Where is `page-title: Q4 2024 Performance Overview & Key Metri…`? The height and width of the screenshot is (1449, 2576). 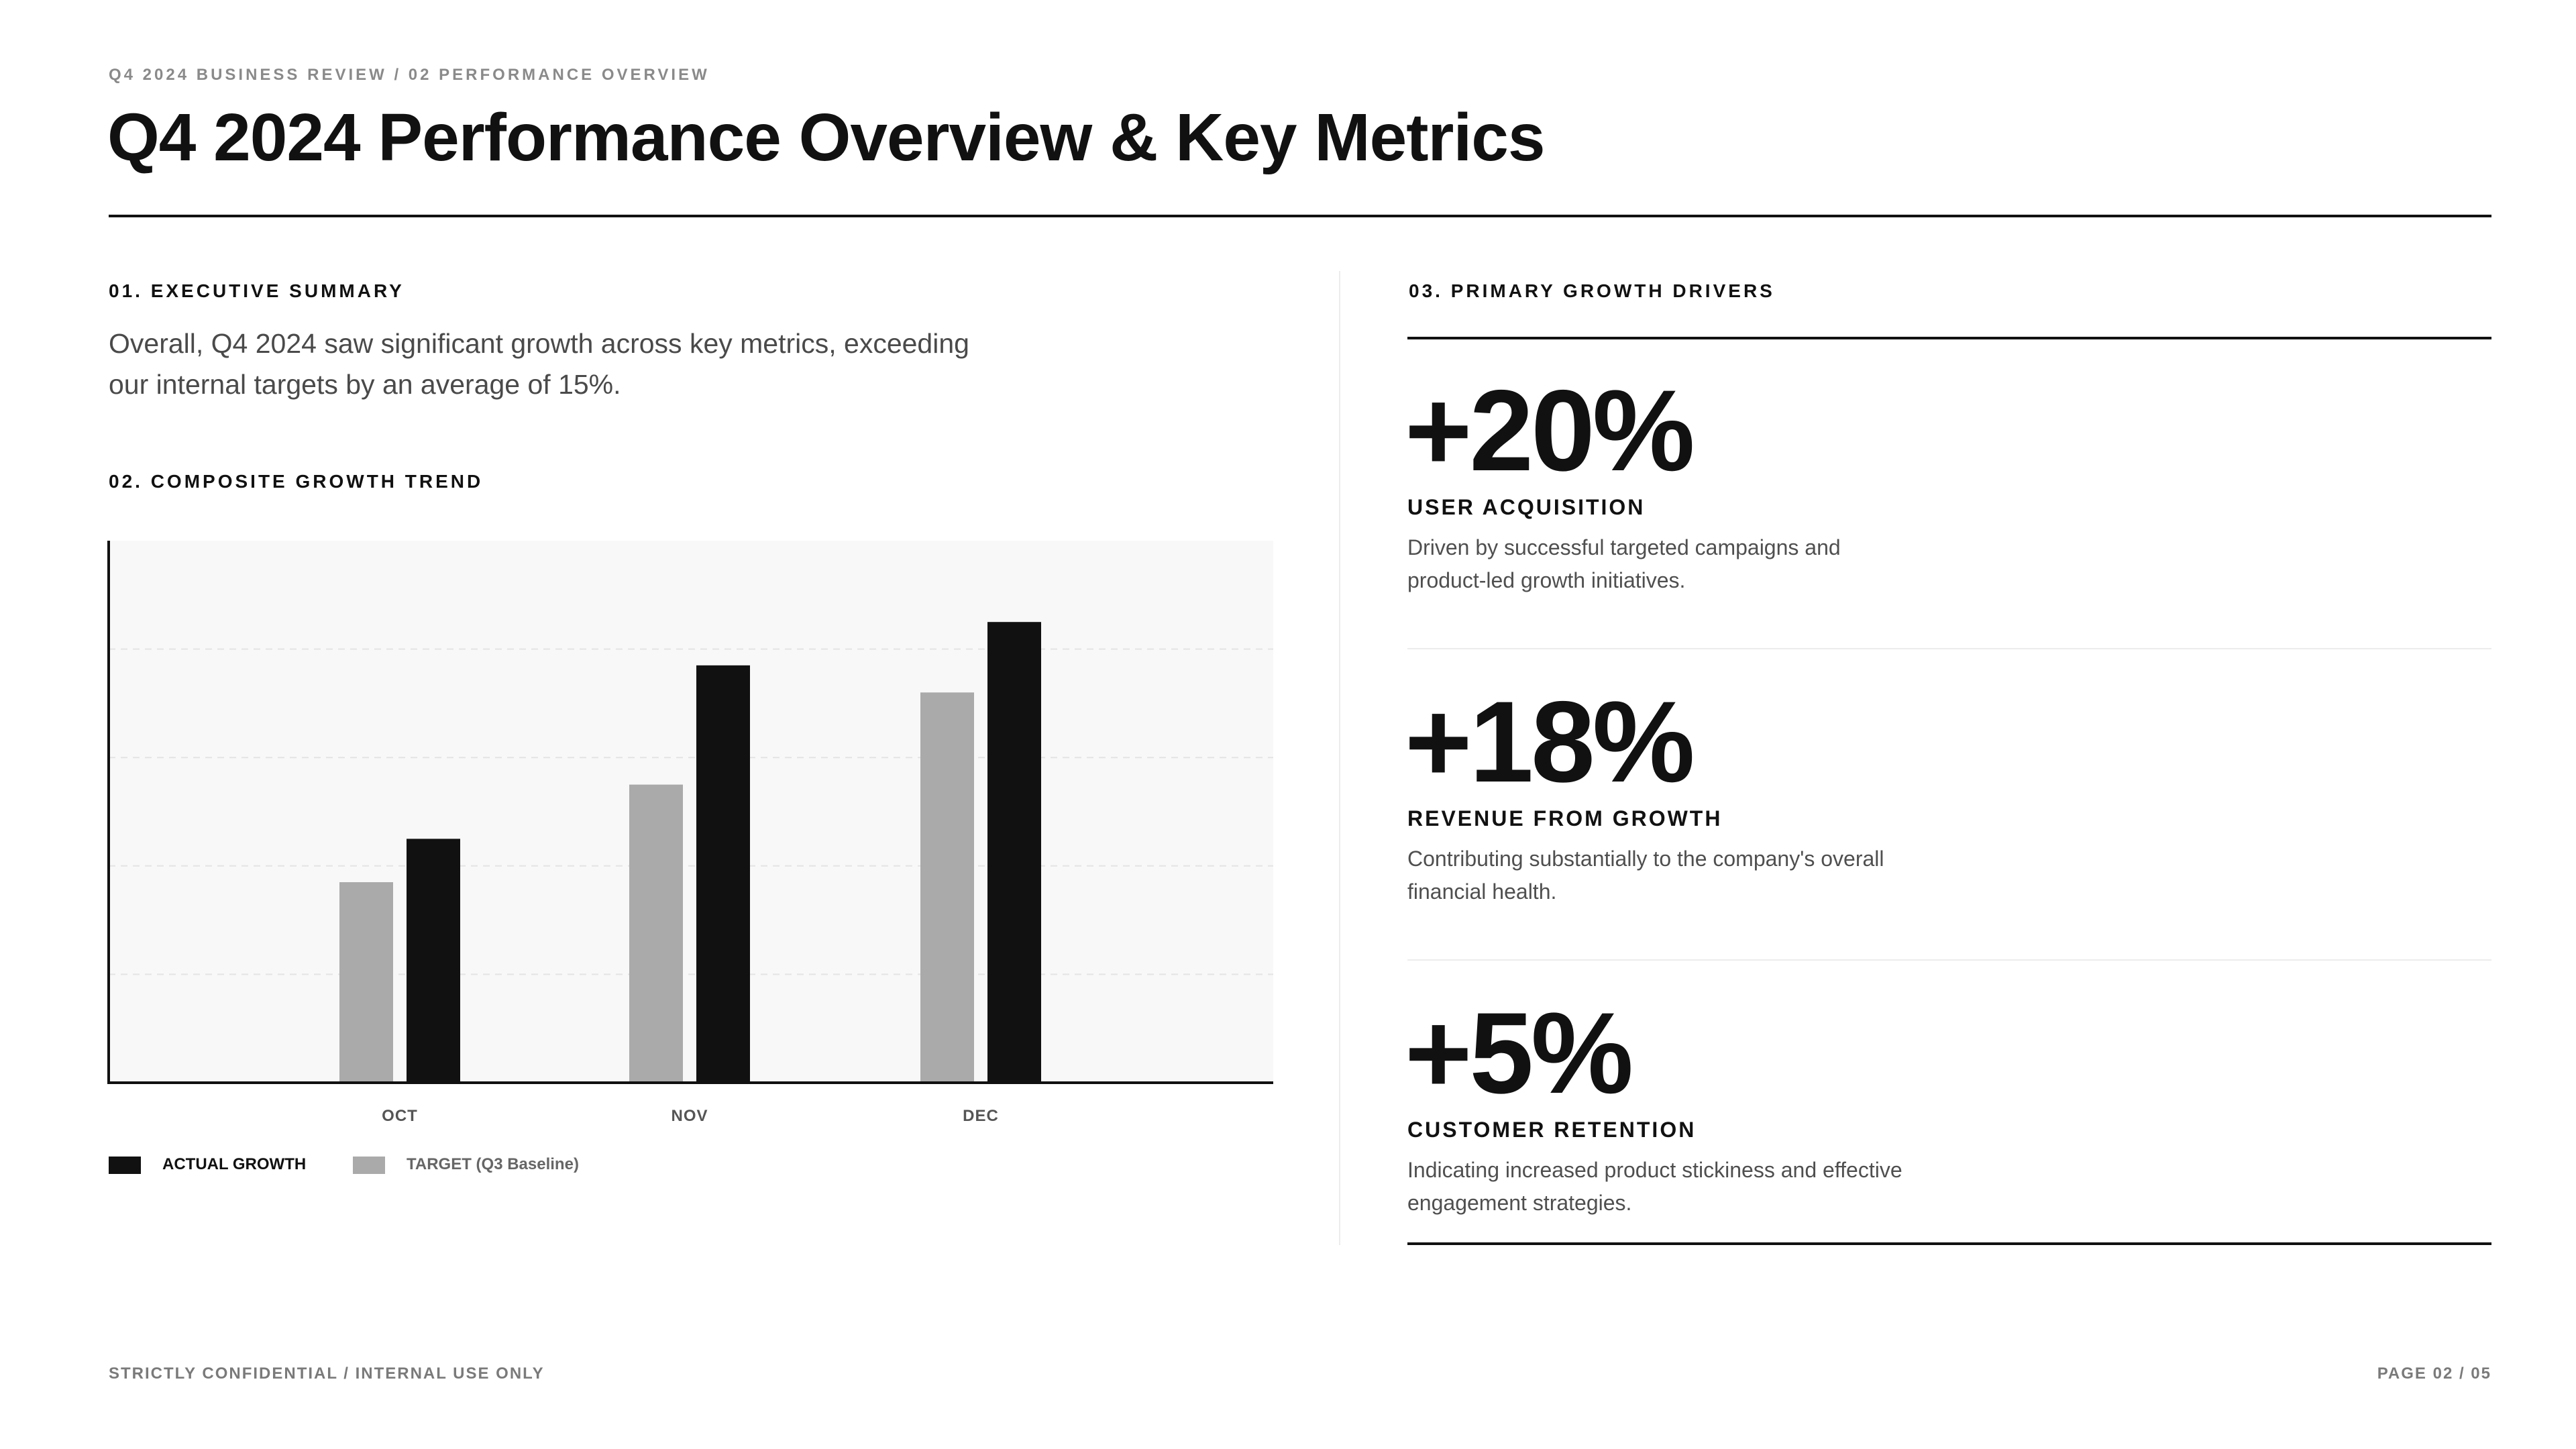
page-title: Q4 2024 Performance Overview & Key Metri… is located at coordinates (826, 137).